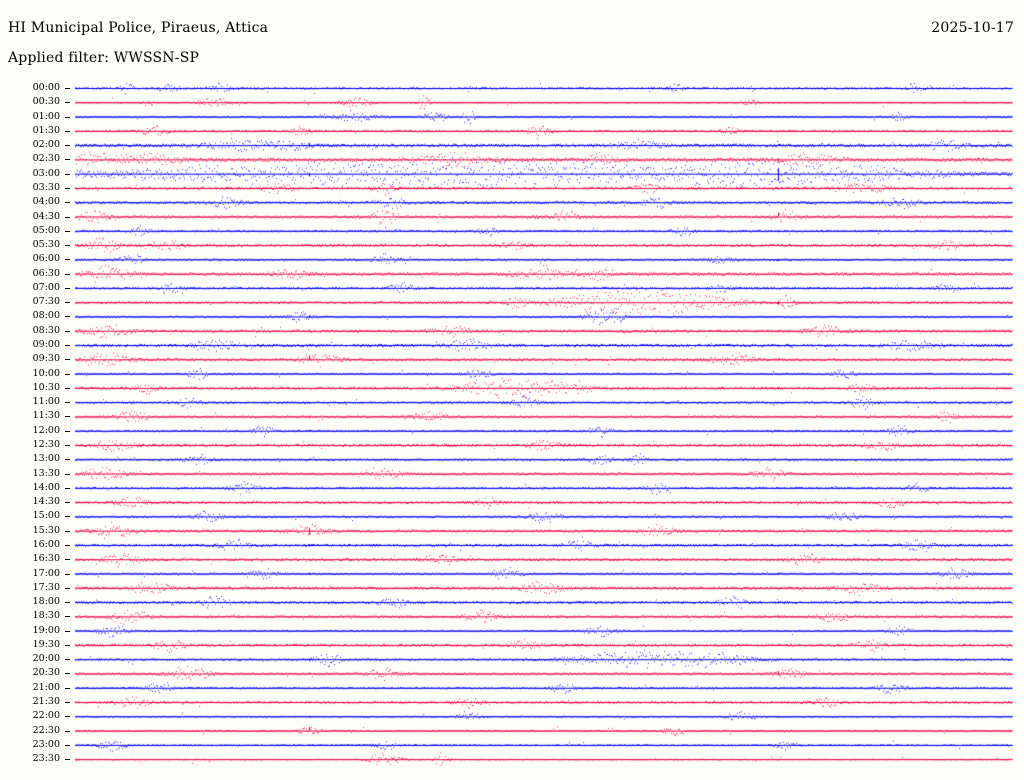  Describe the element at coordinates (46, 330) in the screenshot. I see `time-tick-label: 08:30` at that location.